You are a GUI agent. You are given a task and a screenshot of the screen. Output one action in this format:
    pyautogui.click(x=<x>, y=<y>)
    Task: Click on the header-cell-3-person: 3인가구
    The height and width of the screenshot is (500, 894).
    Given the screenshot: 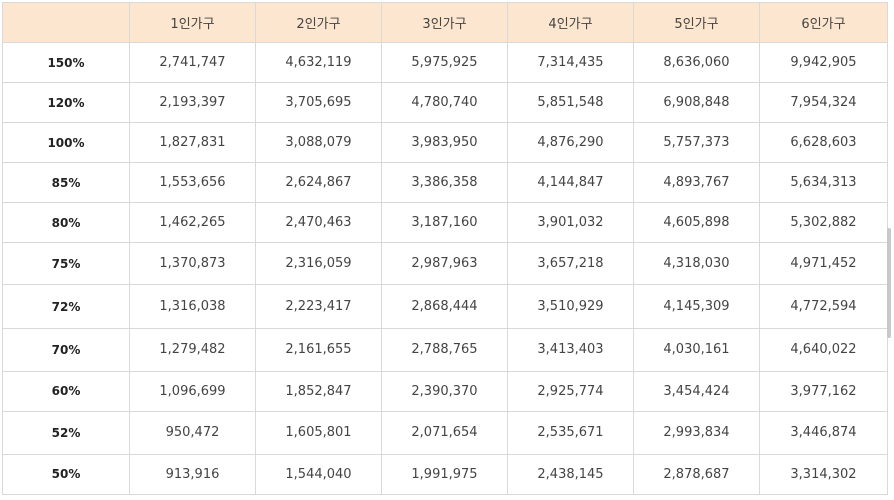 What is the action you would take?
    pyautogui.click(x=444, y=22)
    